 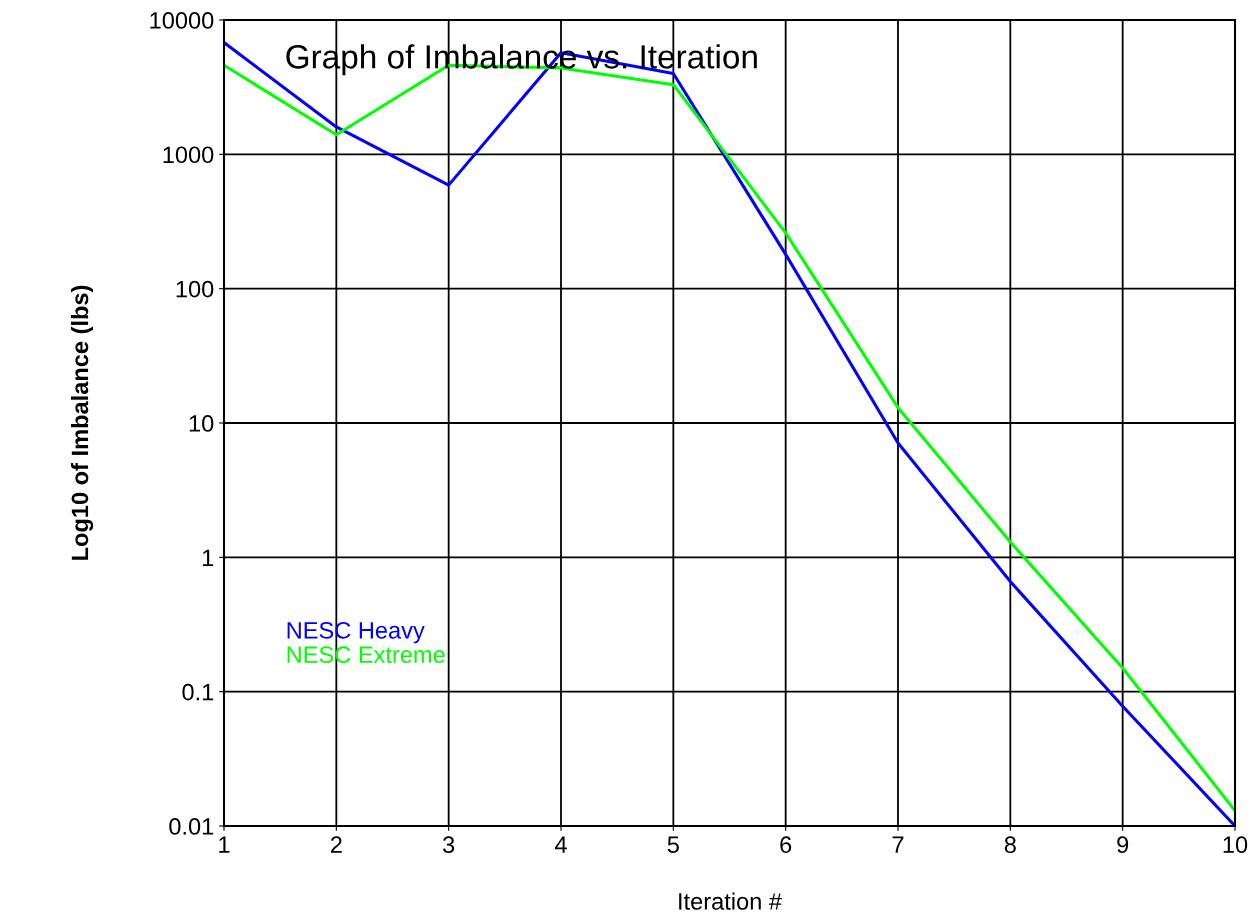 What do you see at coordinates (1010, 845) in the screenshot?
I see `x-tick-label: 8` at bounding box center [1010, 845].